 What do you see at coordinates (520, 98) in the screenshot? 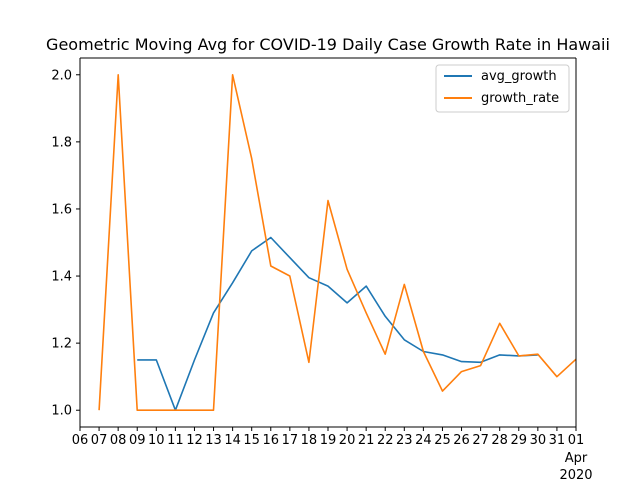
I see `legend-label-growth-rate: growth_rate` at bounding box center [520, 98].